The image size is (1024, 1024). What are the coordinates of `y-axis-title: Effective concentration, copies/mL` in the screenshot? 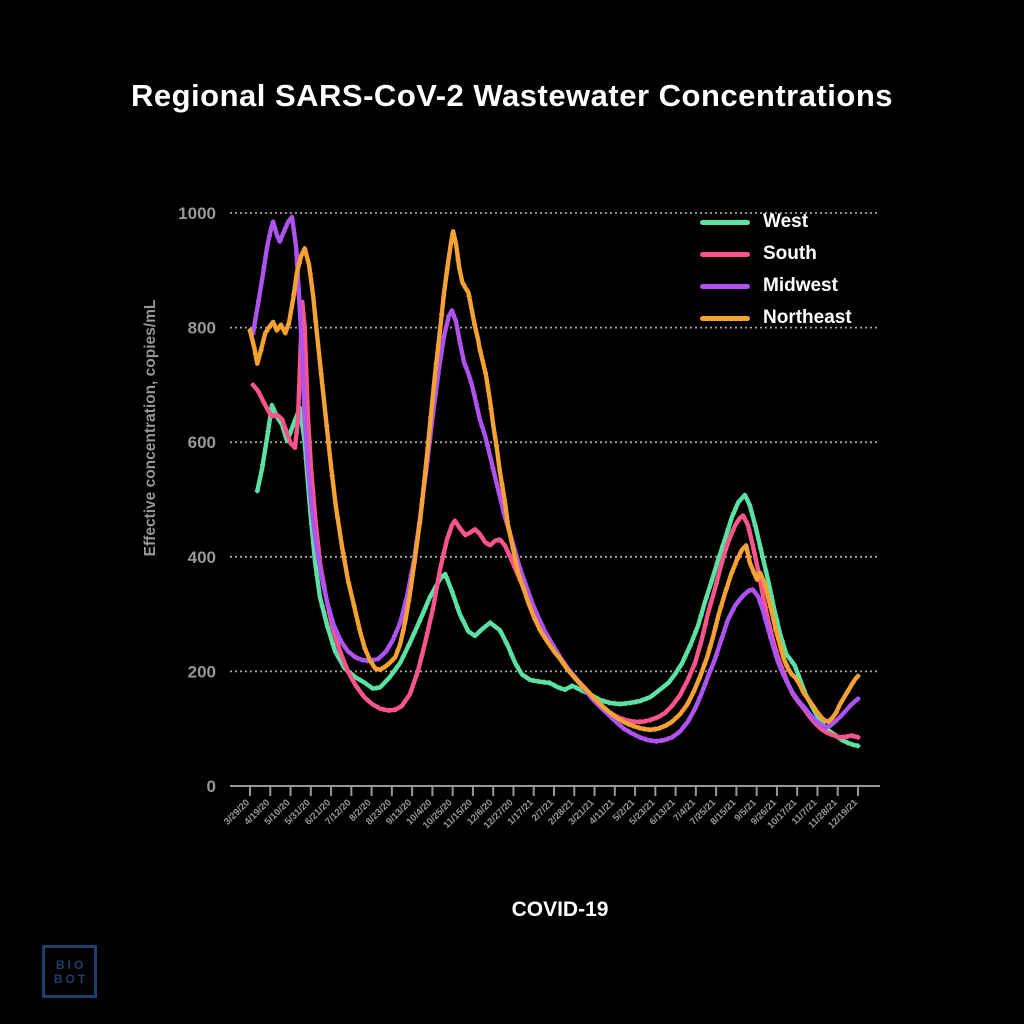 It's located at (150, 428).